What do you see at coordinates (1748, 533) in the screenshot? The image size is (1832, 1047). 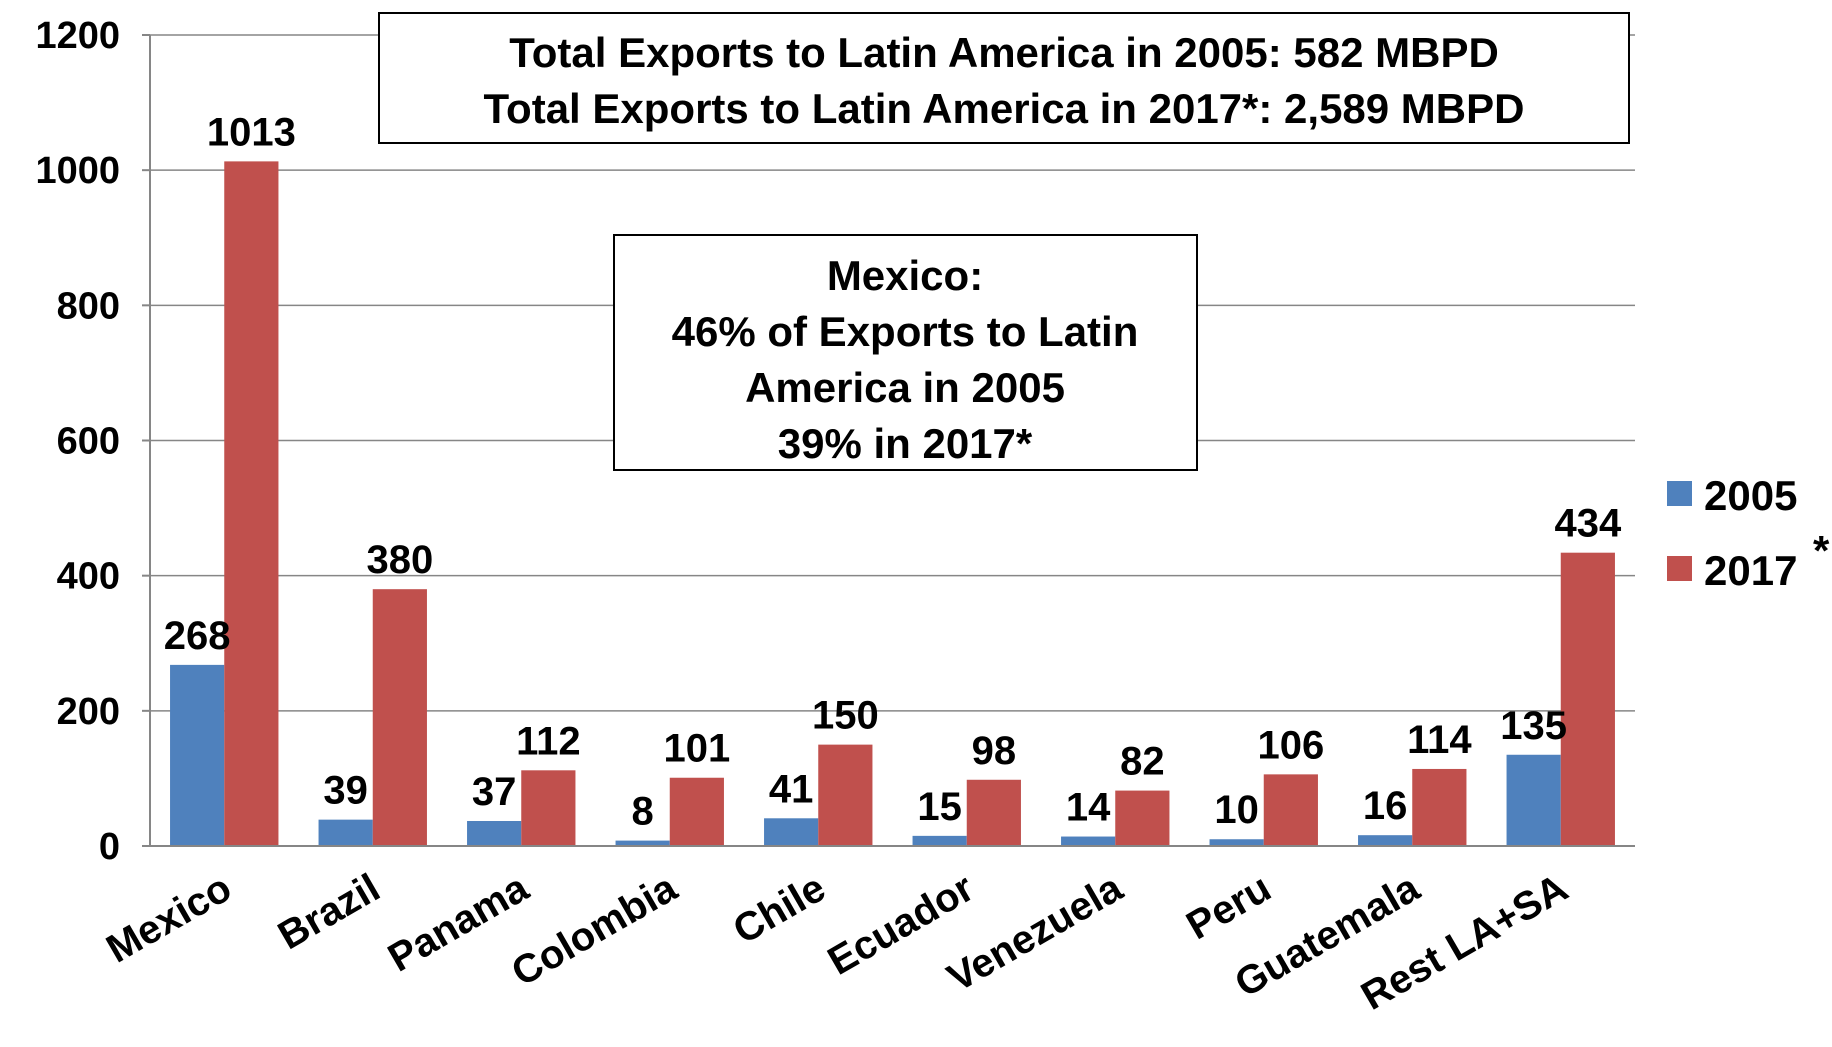 I see `legend: 2005 2017 *` at bounding box center [1748, 533].